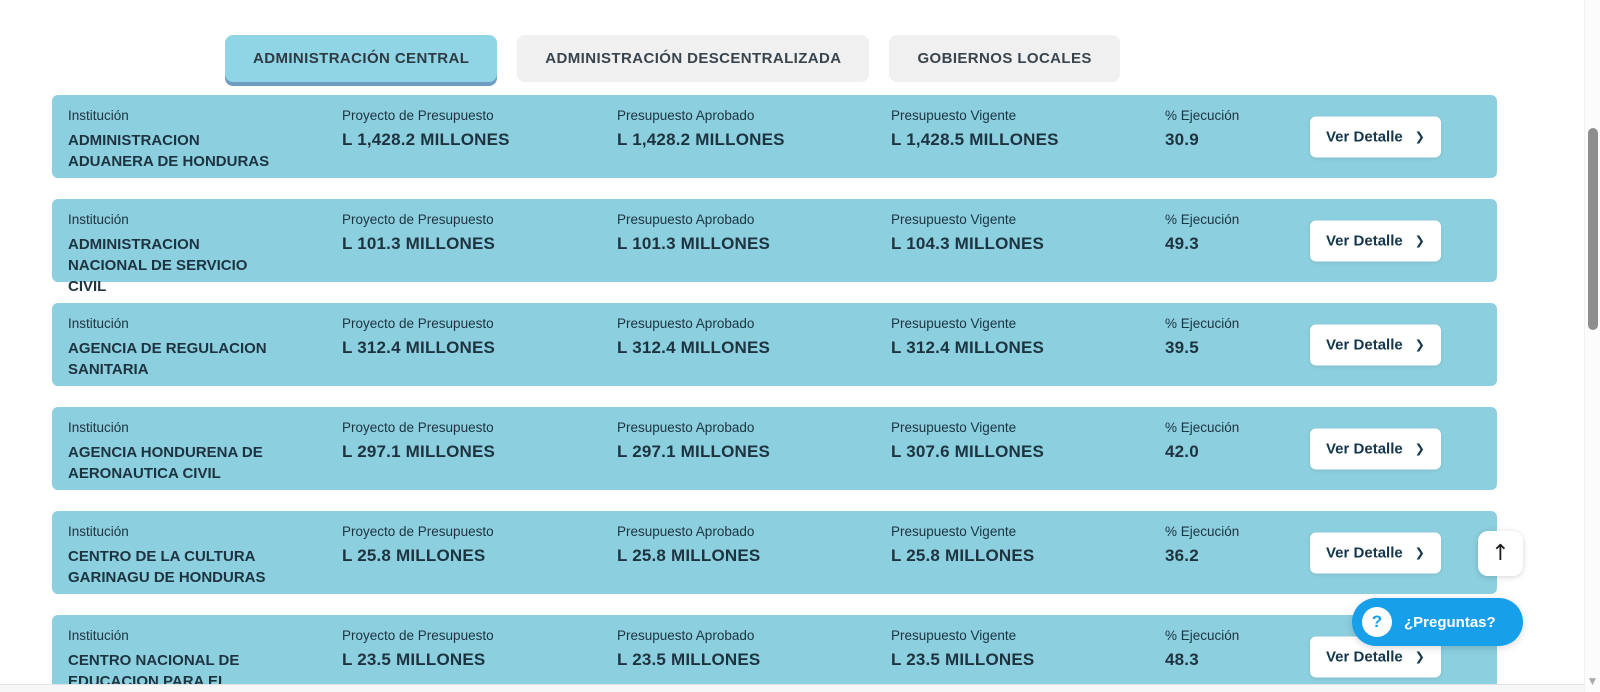 The image size is (1600, 692). I want to click on proyecto-presupuesto-cell: Proyecto de Presupuesto L 23.5 MILLONES, so click(479, 660).